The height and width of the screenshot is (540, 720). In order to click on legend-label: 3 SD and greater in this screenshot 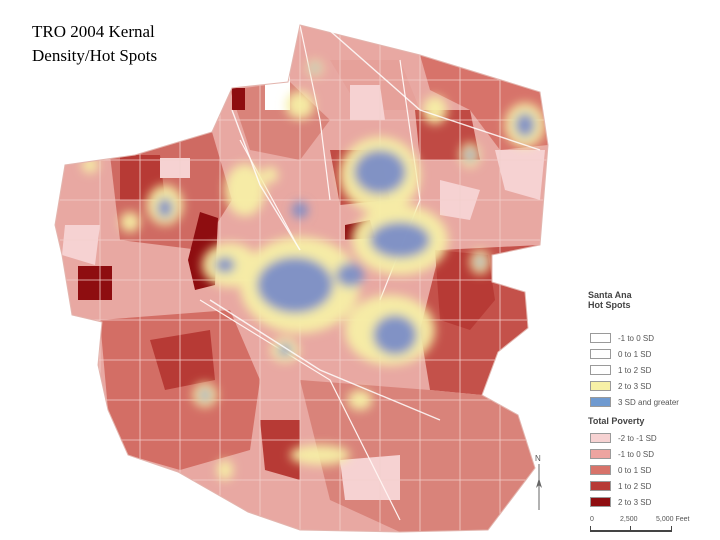, I will do `click(648, 402)`.